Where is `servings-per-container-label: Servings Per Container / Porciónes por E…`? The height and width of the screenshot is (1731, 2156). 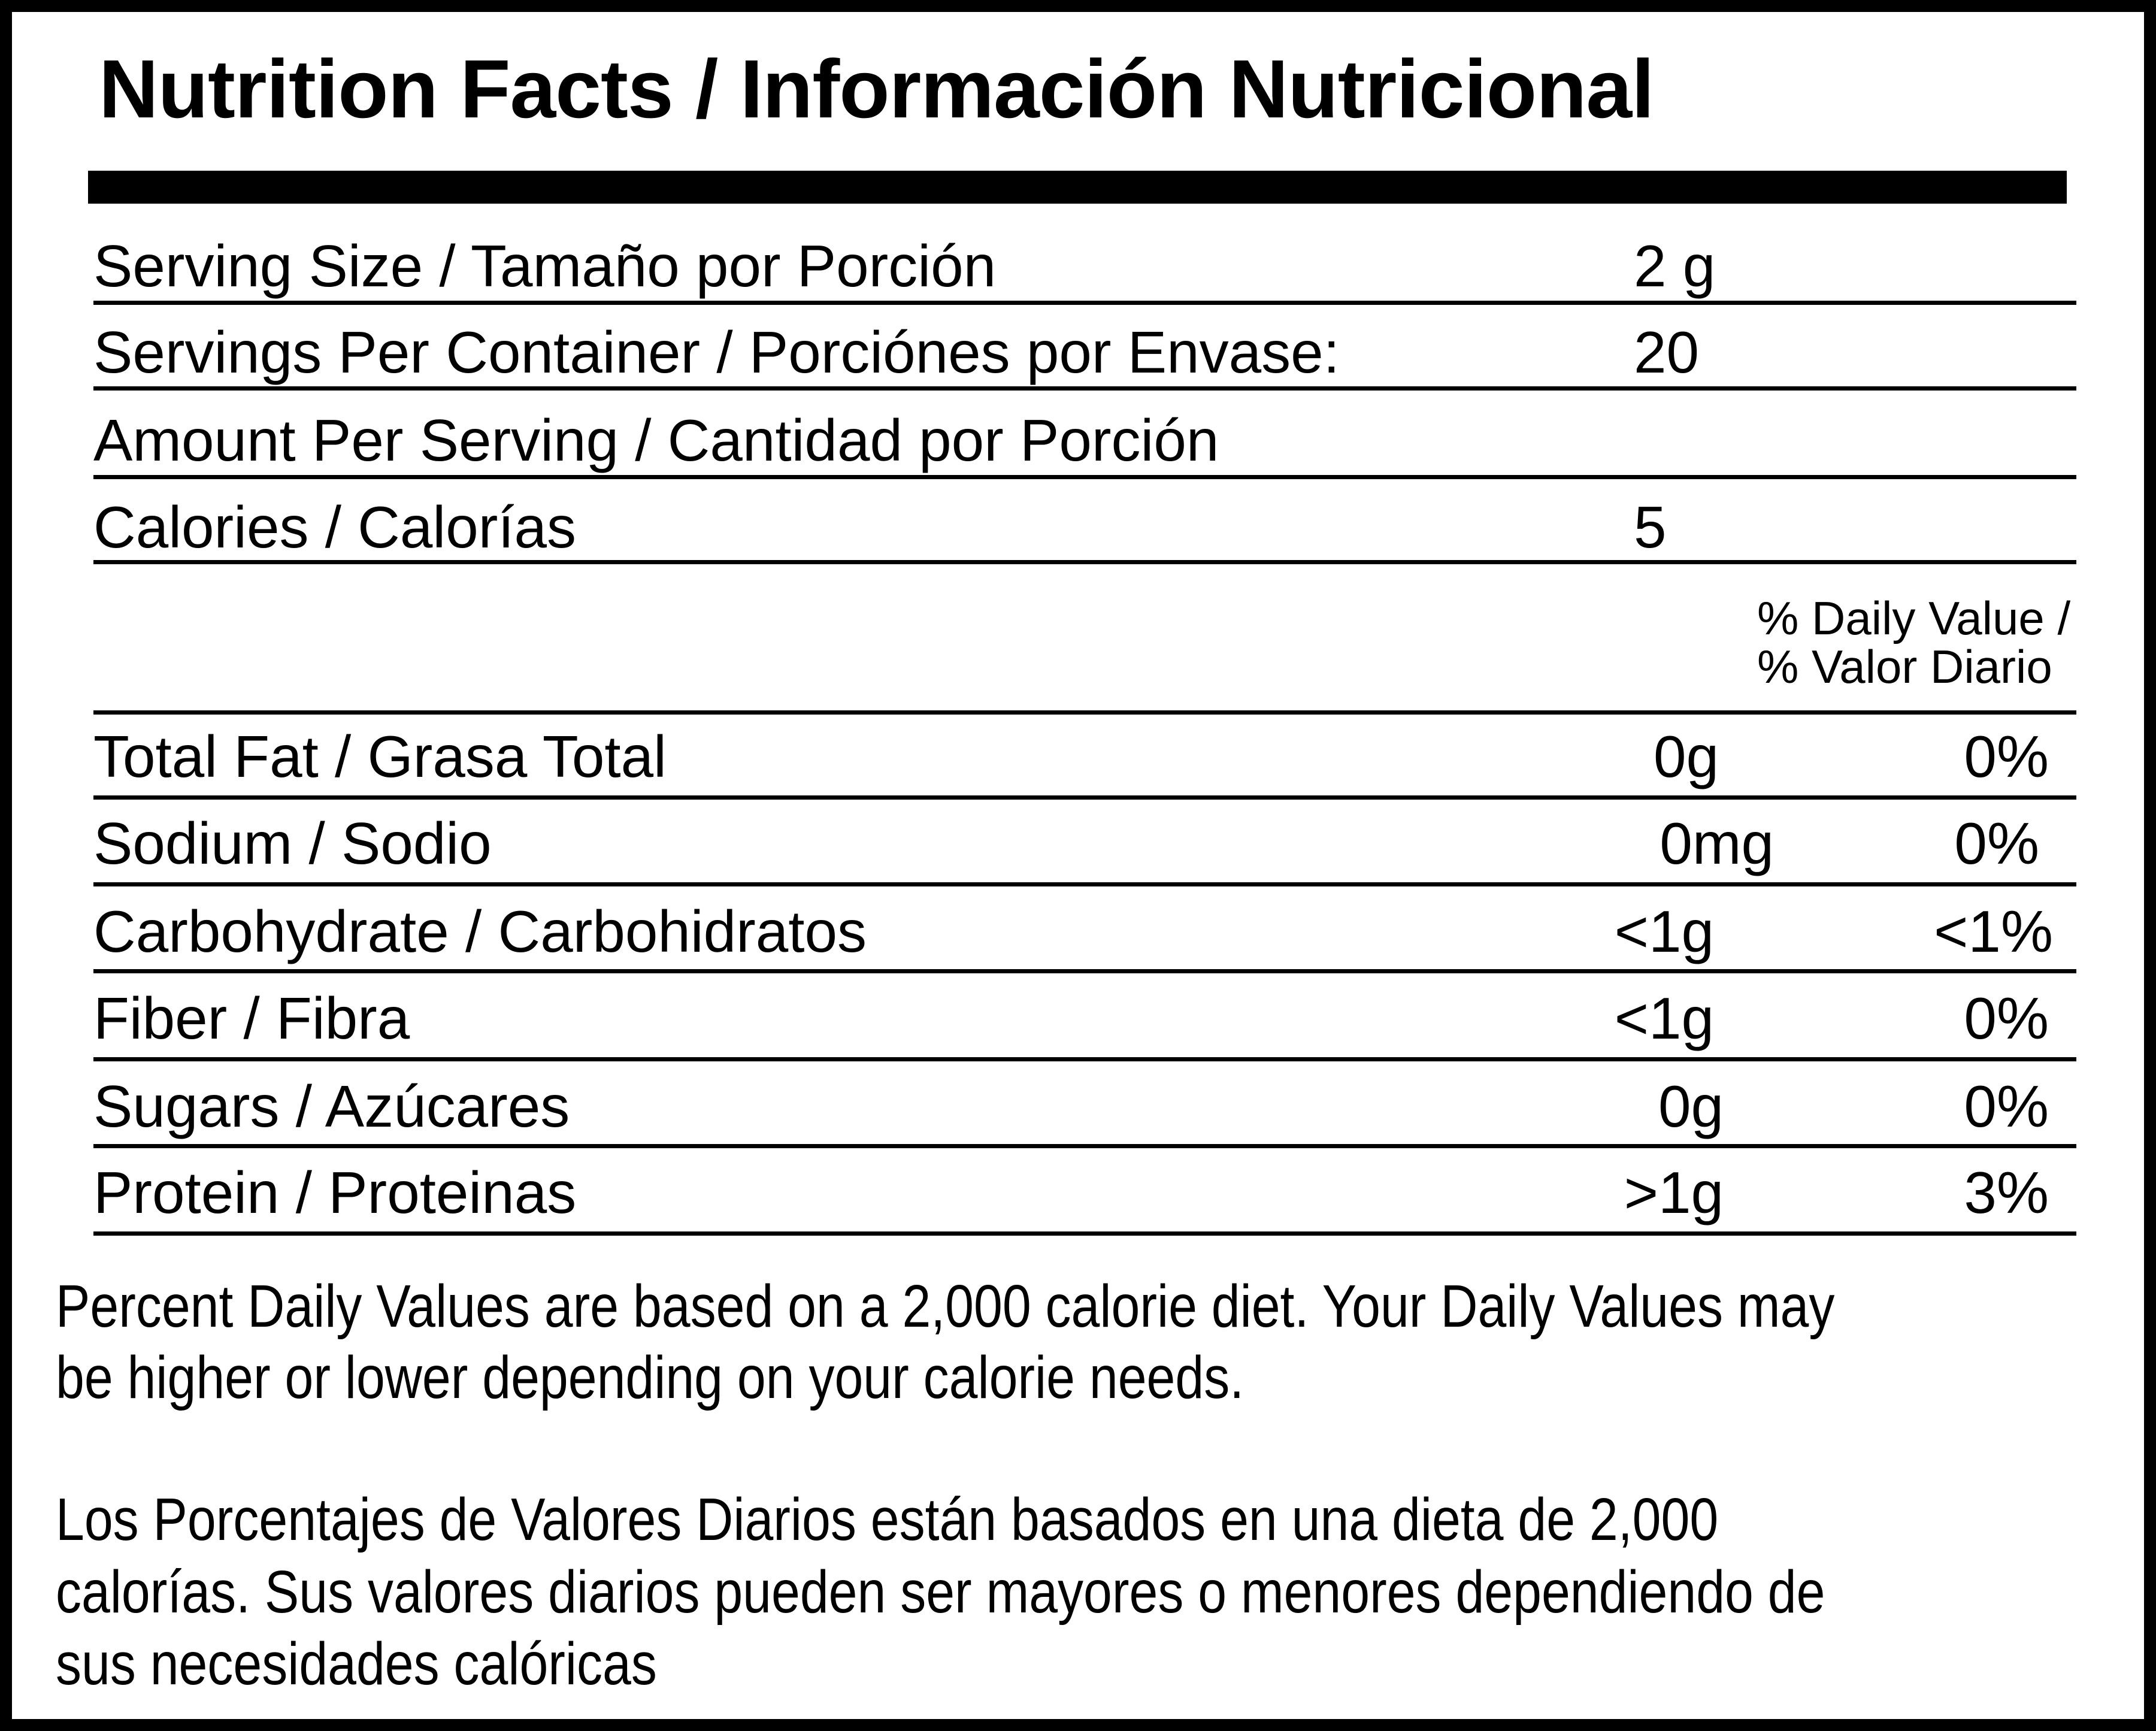 servings-per-container-label: Servings Per Container / Porciónes por E… is located at coordinates (716, 352).